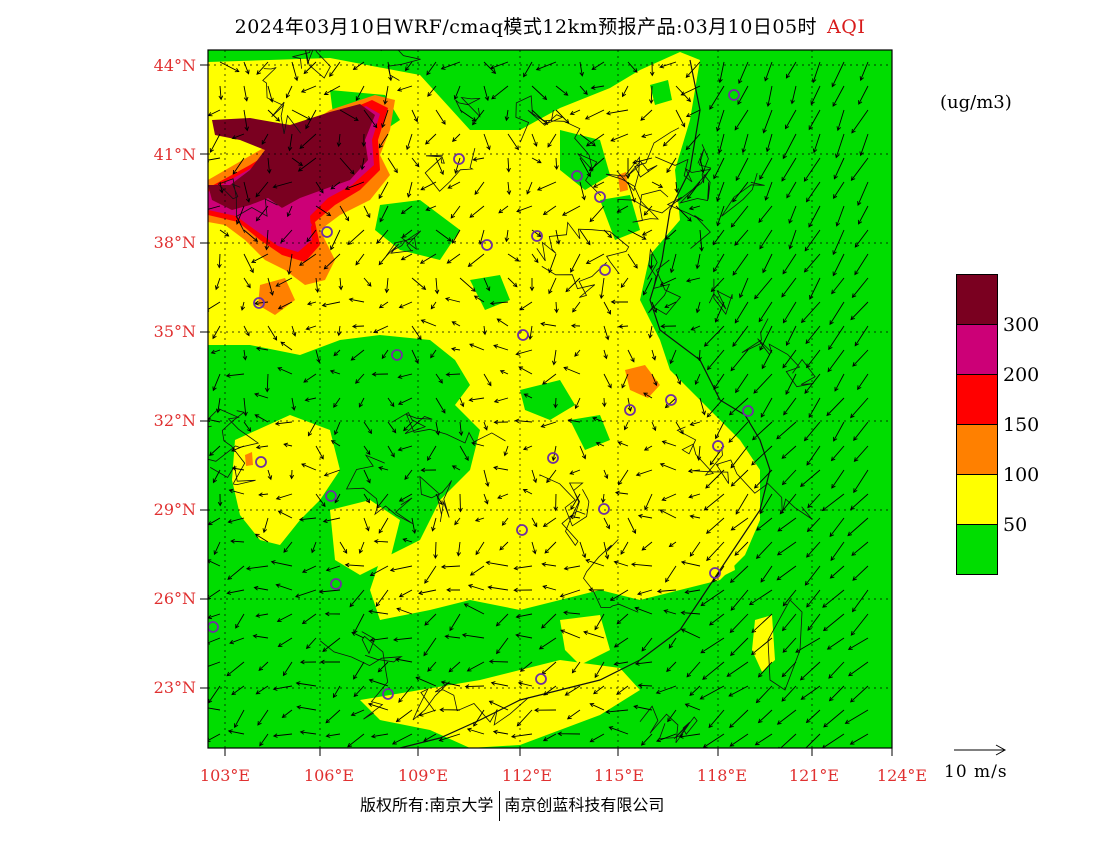 This screenshot has width=1100, height=850. What do you see at coordinates (174, 509) in the screenshot?
I see `lat-label-29: 29°N` at bounding box center [174, 509].